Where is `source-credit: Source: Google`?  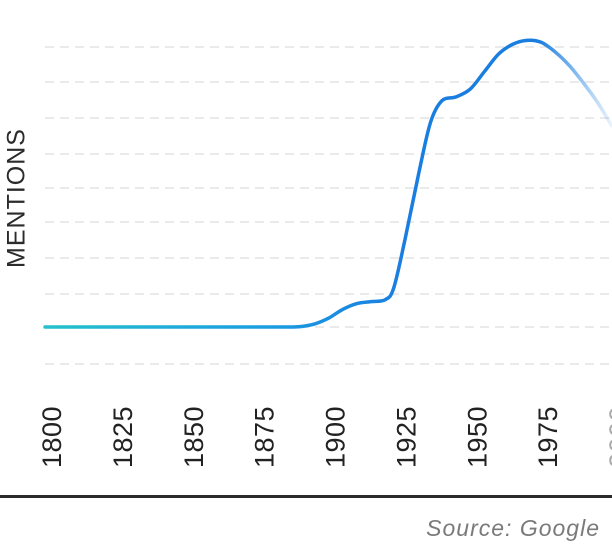 source-credit: Source: Google is located at coordinates (513, 528).